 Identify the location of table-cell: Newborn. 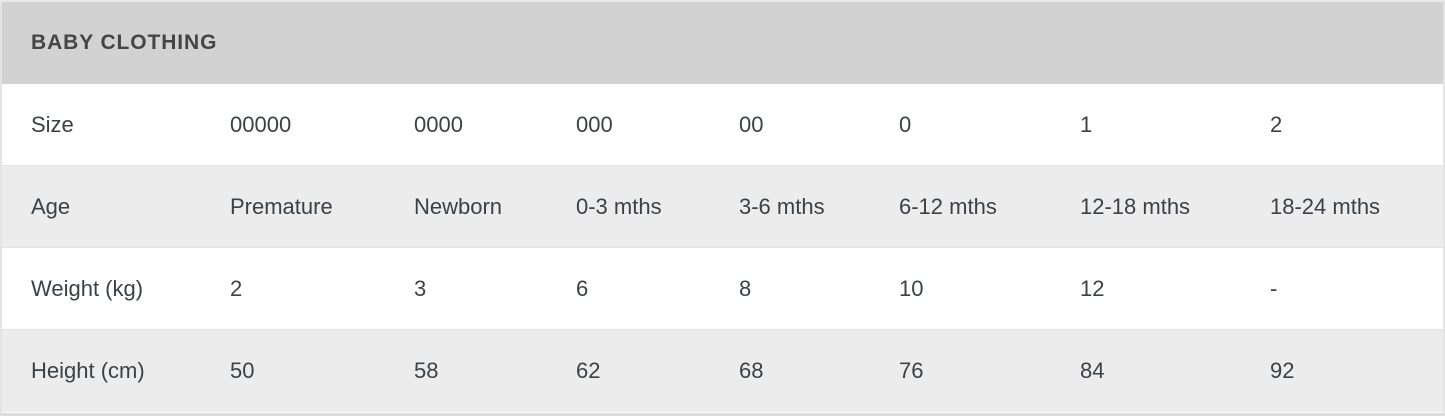
(458, 206).